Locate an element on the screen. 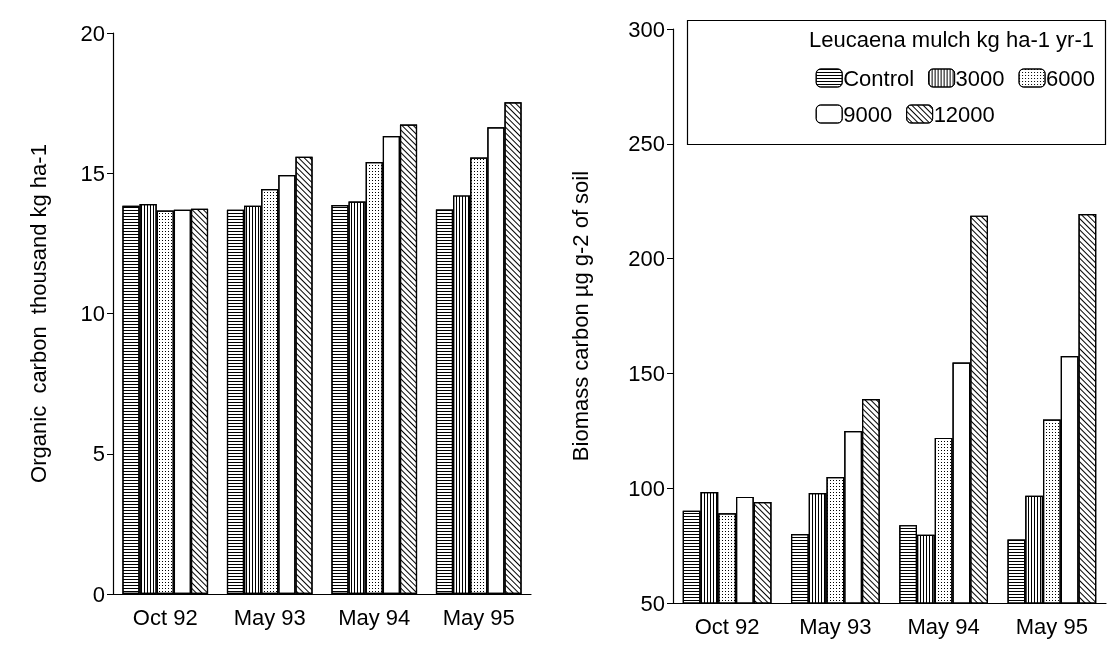  y-tick-label: 5 is located at coordinates (98, 454).